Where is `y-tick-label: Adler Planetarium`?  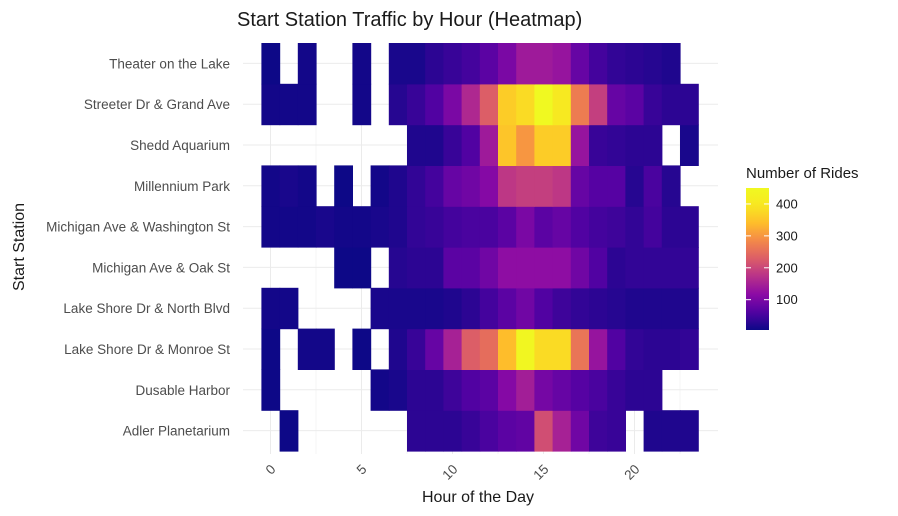 y-tick-label: Adler Planetarium is located at coordinates (176, 431).